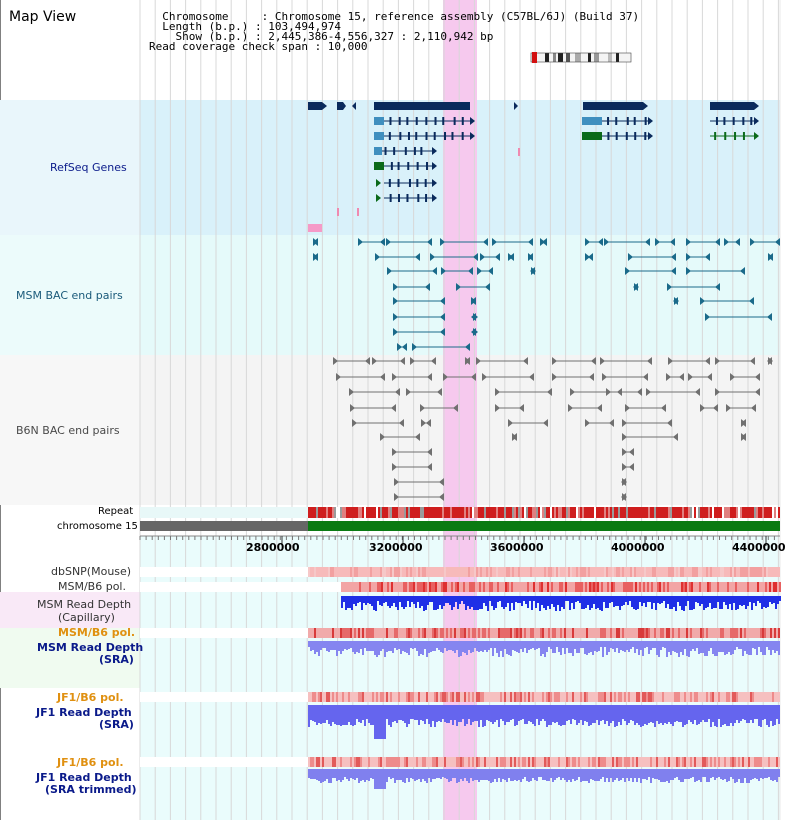  What do you see at coordinates (90, 762) in the screenshot?
I see `track-label-jf1-b6-pol-trimmed: JF1/B6 pol.` at bounding box center [90, 762].